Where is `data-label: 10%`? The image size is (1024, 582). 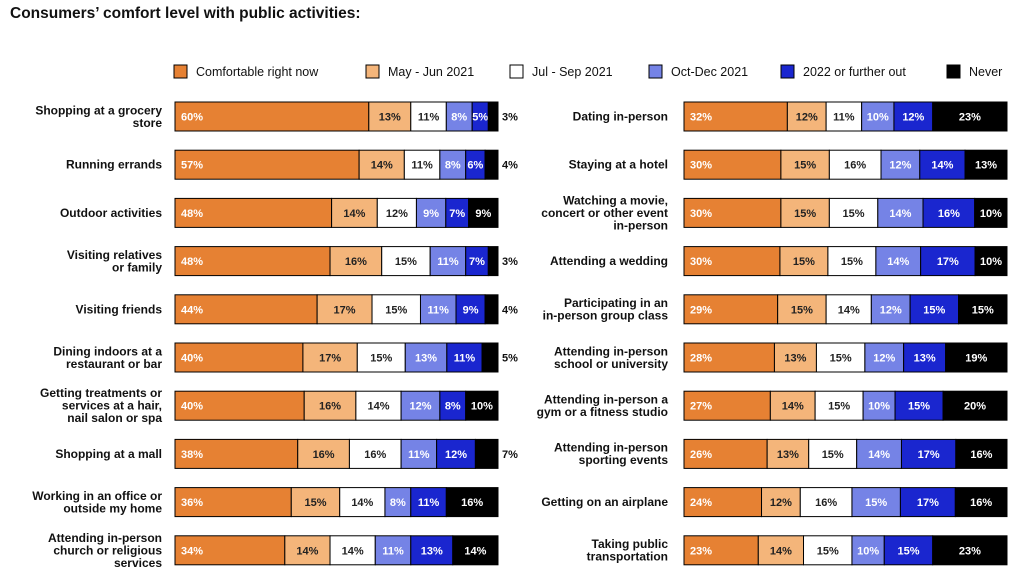
data-label: 10% is located at coordinates (878, 118).